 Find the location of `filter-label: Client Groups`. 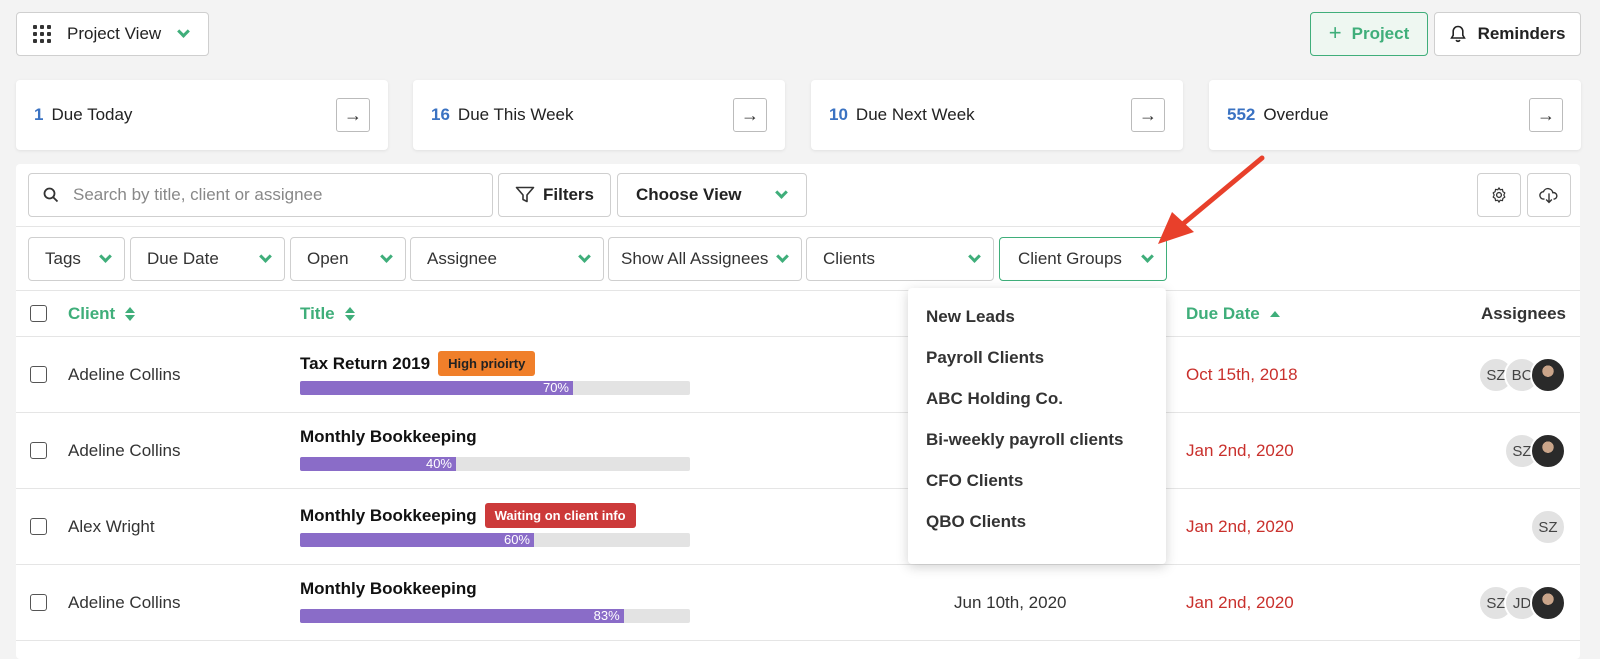

filter-label: Client Groups is located at coordinates (1070, 258).